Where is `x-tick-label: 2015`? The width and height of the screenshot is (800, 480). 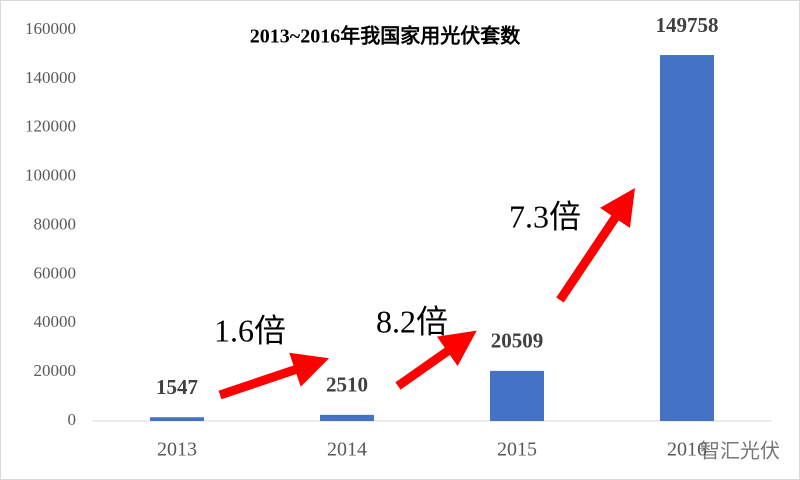
x-tick-label: 2015 is located at coordinates (517, 450).